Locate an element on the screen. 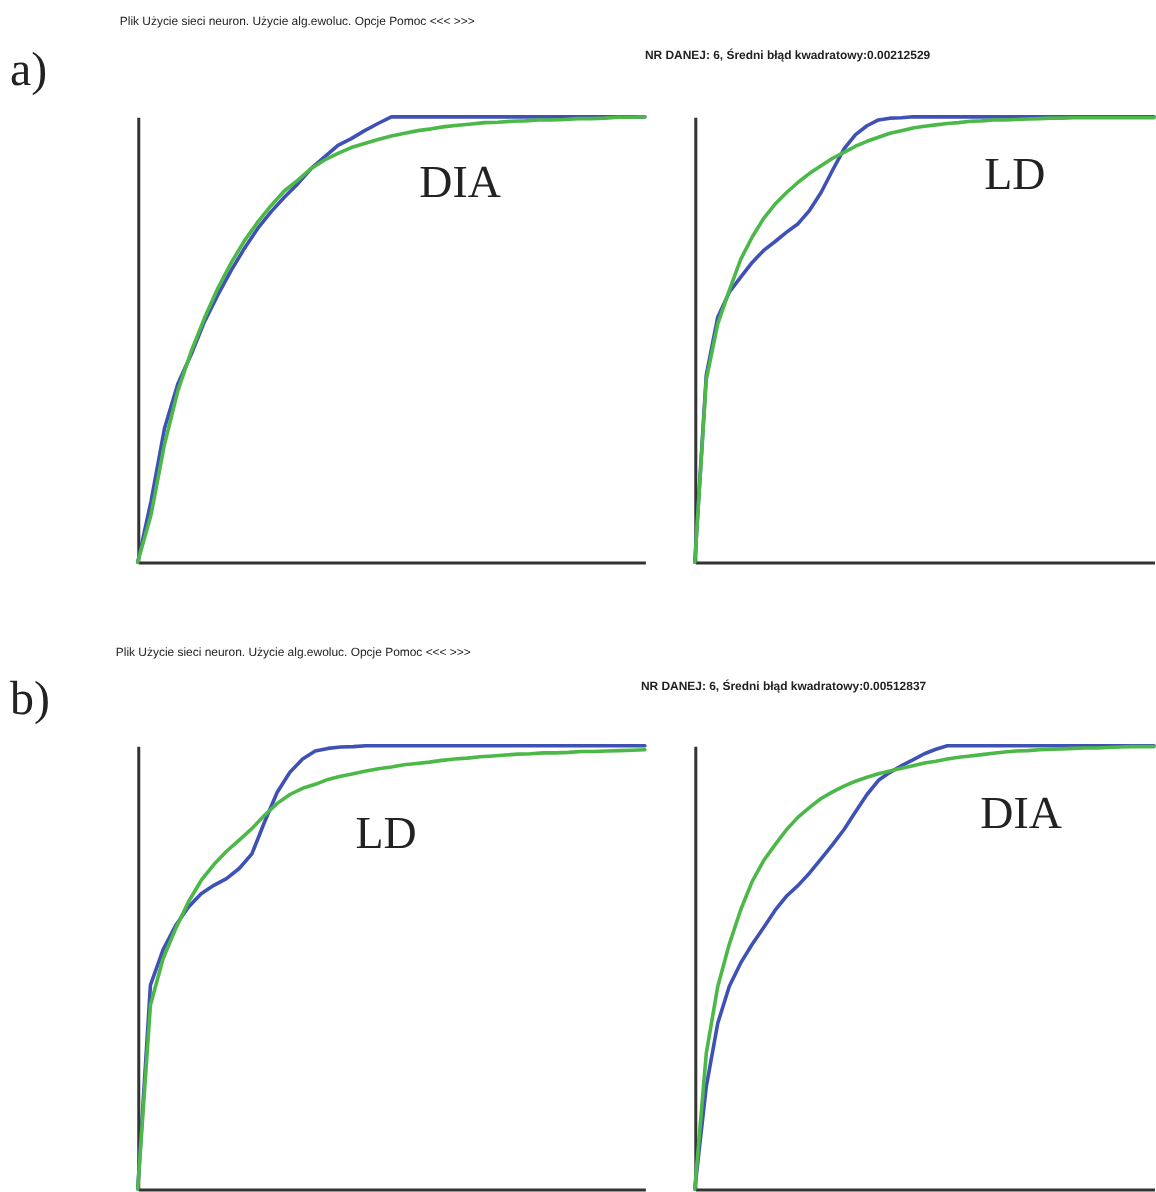 Image resolution: width=1156 pixels, height=1192 pixels. text: b) is located at coordinates (29, 699).